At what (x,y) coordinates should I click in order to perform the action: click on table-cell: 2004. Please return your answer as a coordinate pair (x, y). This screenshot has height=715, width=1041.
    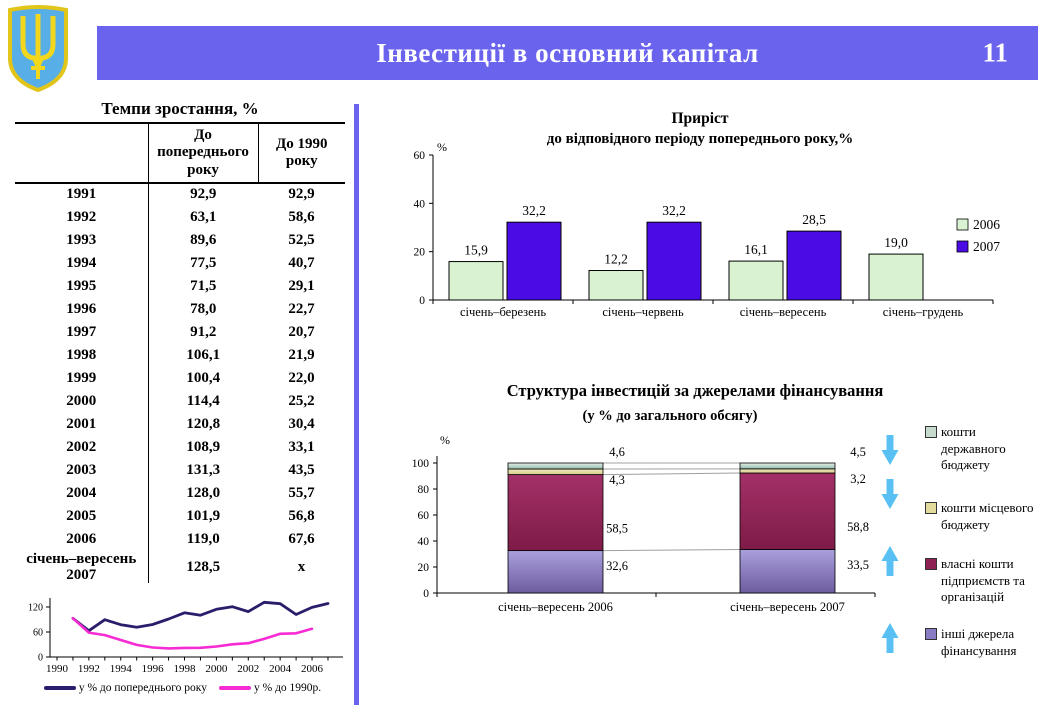
    Looking at the image, I should click on (82, 494).